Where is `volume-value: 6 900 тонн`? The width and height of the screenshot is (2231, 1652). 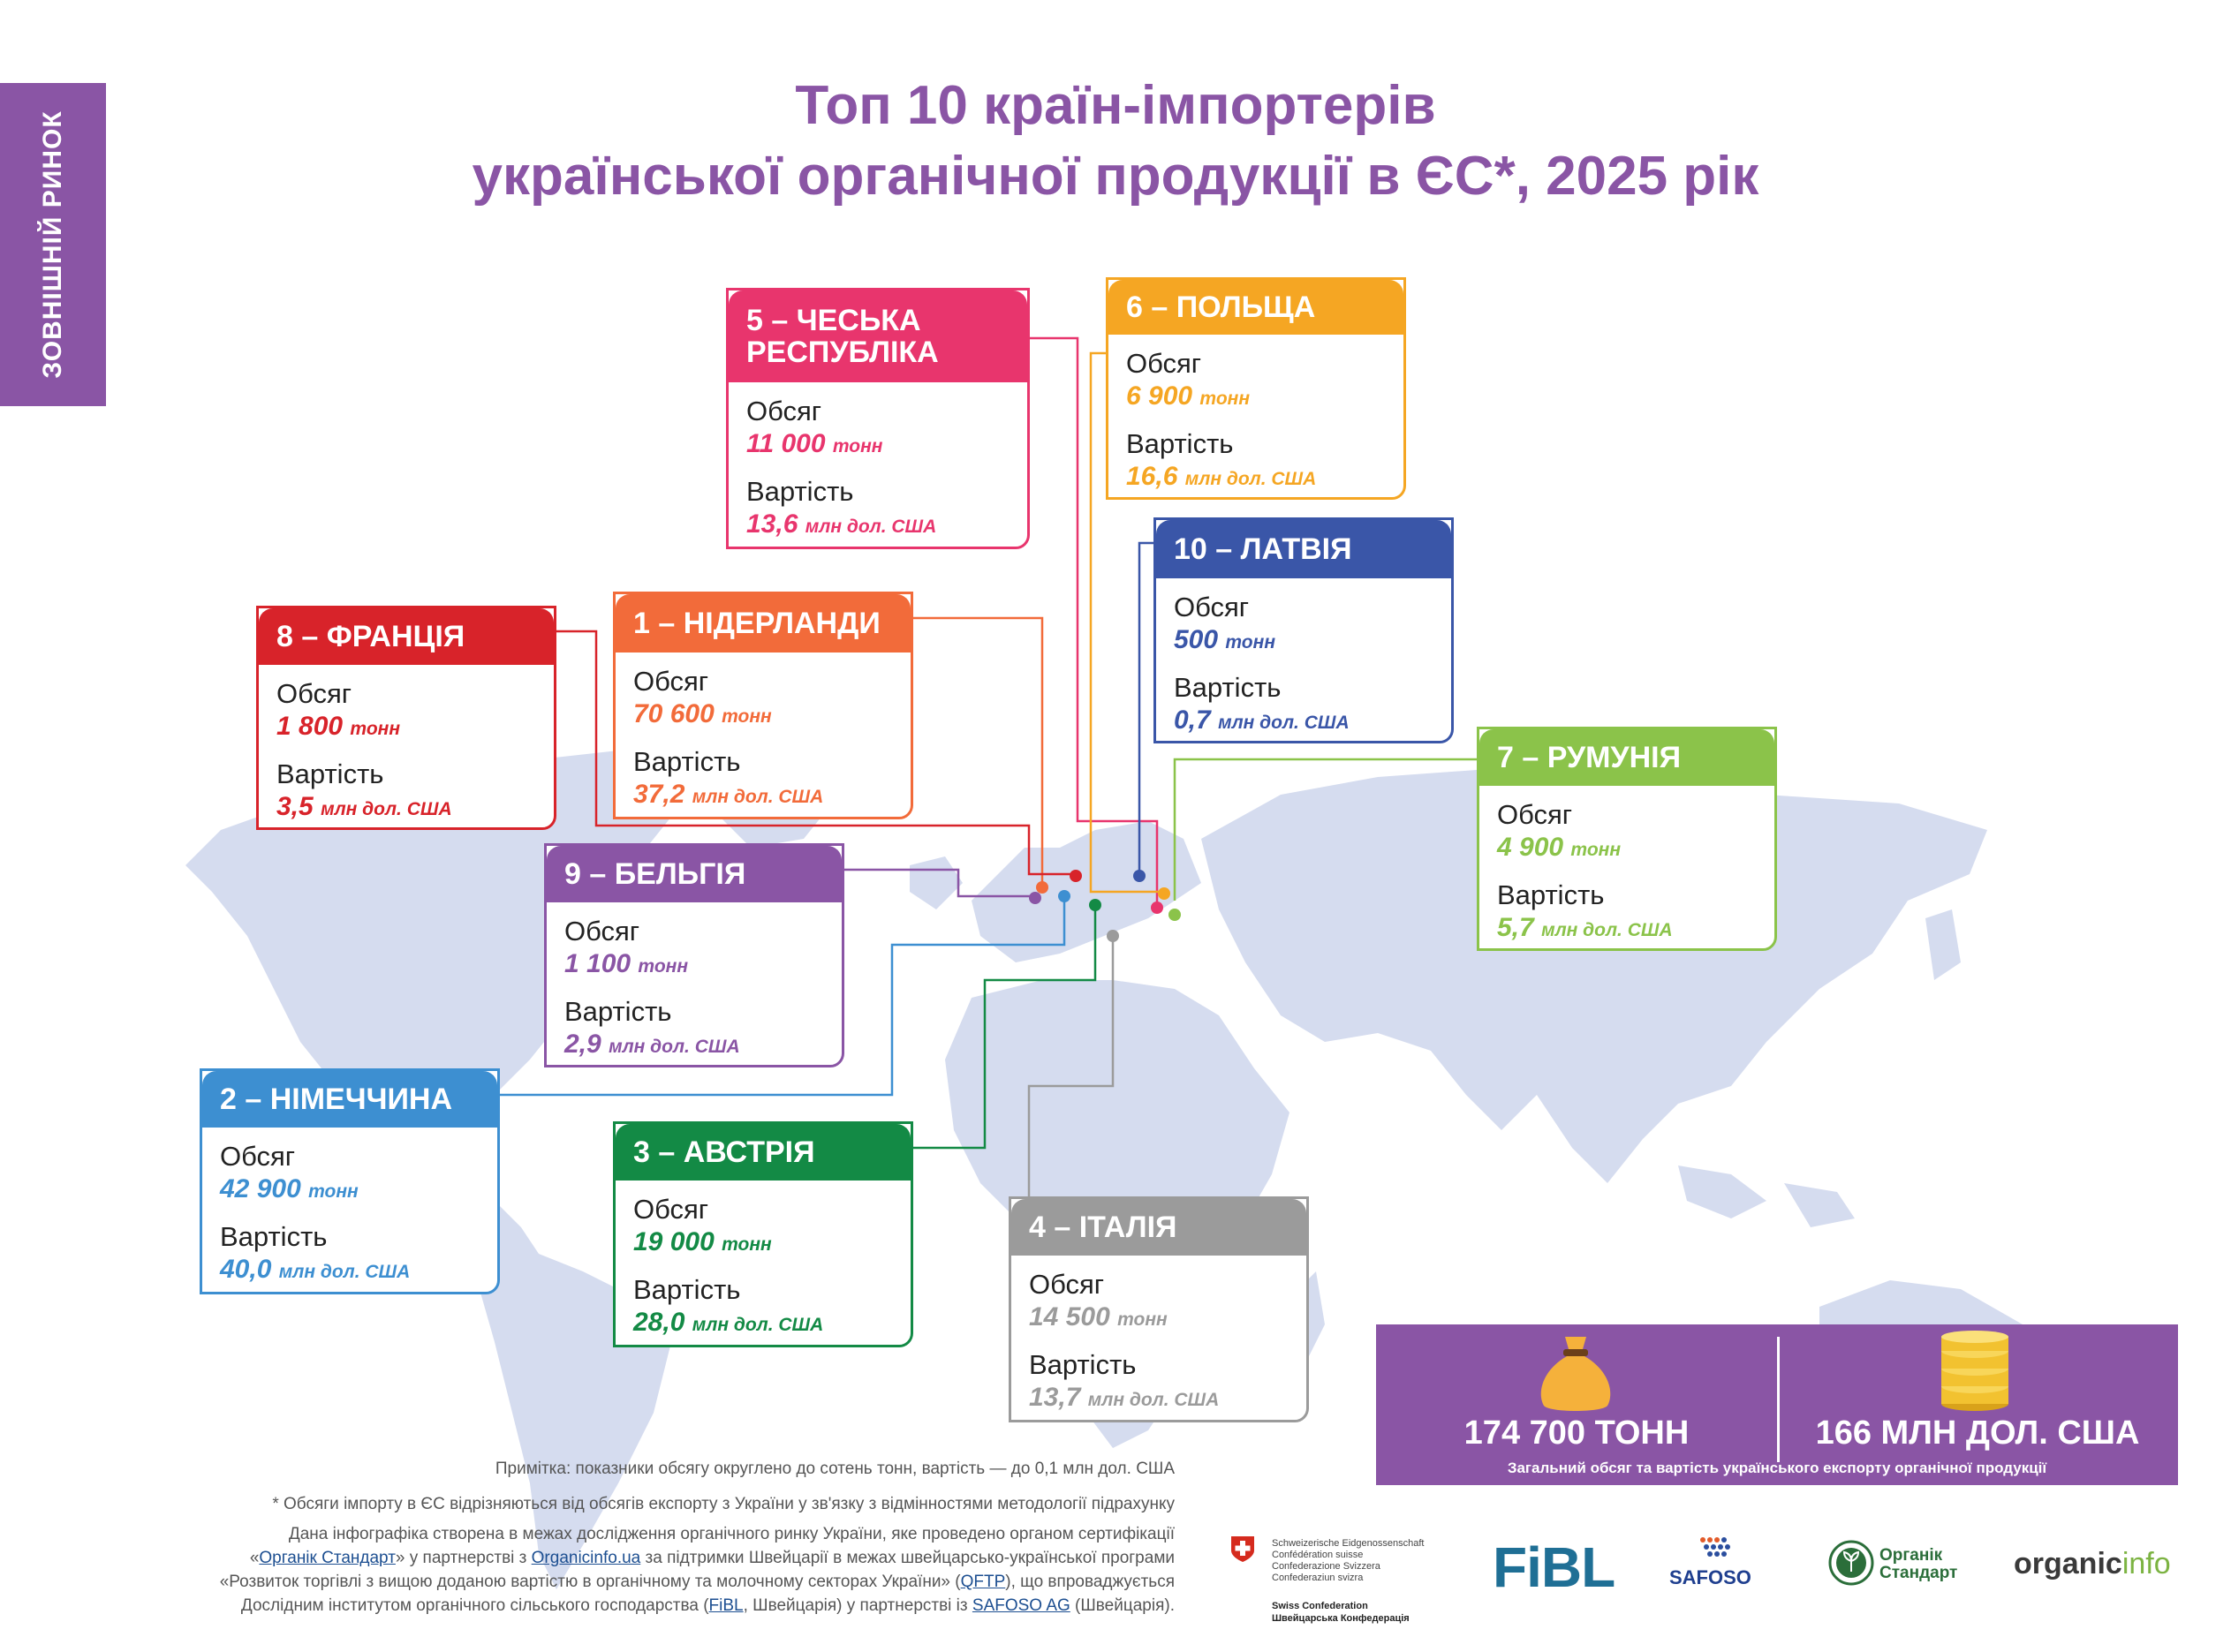
volume-value: 6 900 тонн is located at coordinates (1188, 396).